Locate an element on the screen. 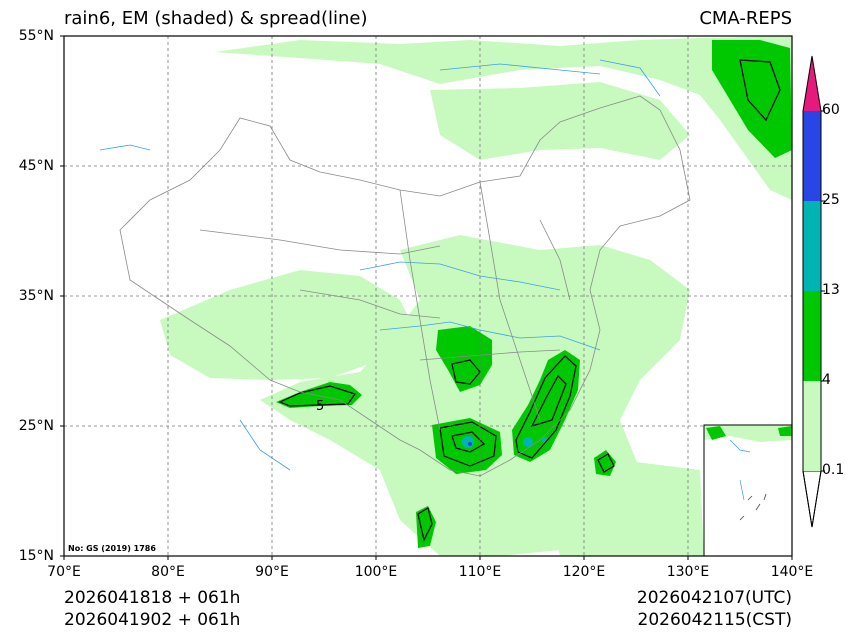  colorbar-label-13: 13 is located at coordinates (831, 290).